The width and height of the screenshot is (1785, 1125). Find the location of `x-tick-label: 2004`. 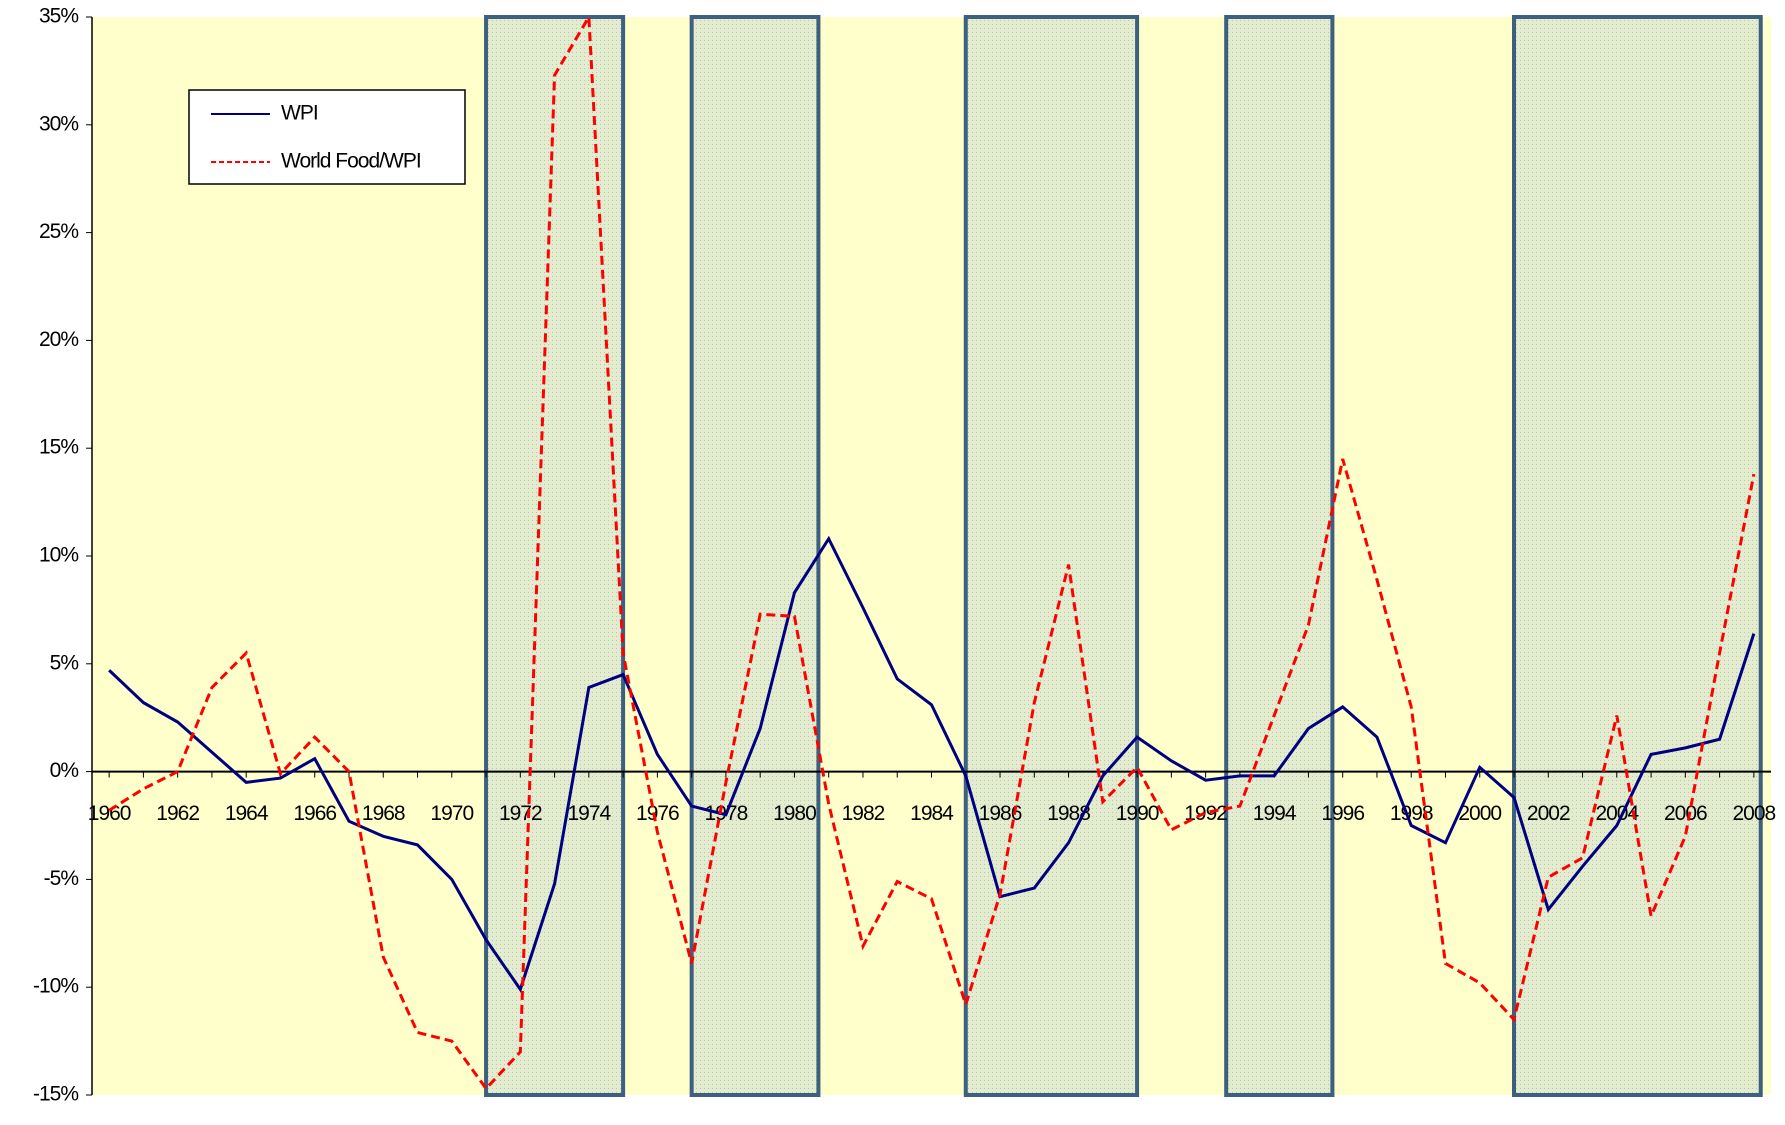

x-tick-label: 2004 is located at coordinates (1617, 813).